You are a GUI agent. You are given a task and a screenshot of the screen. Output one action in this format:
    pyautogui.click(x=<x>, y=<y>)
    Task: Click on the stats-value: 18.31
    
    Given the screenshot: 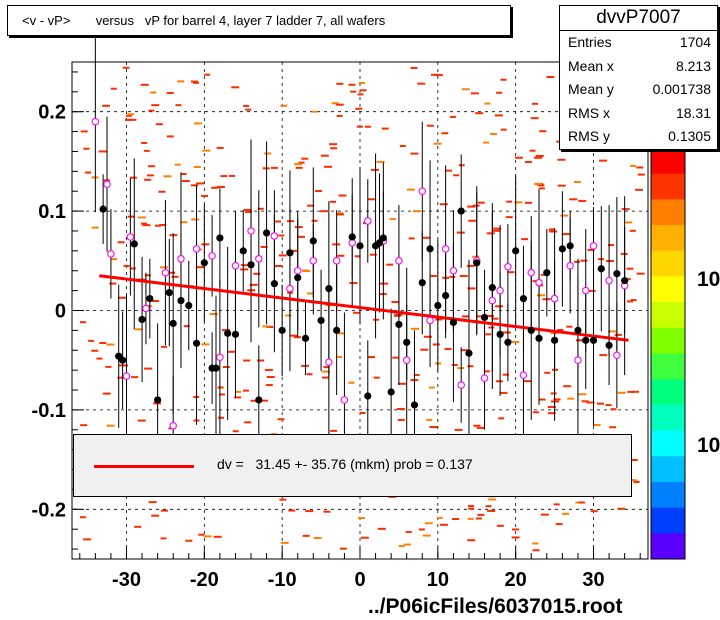 What is the action you would take?
    pyautogui.click(x=693, y=112)
    